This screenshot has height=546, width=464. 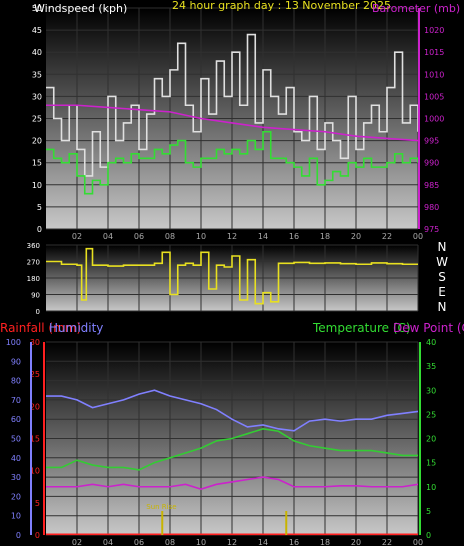 What do you see at coordinates (76, 328) in the screenshot?
I see `humidity-title: Humidity` at bounding box center [76, 328].